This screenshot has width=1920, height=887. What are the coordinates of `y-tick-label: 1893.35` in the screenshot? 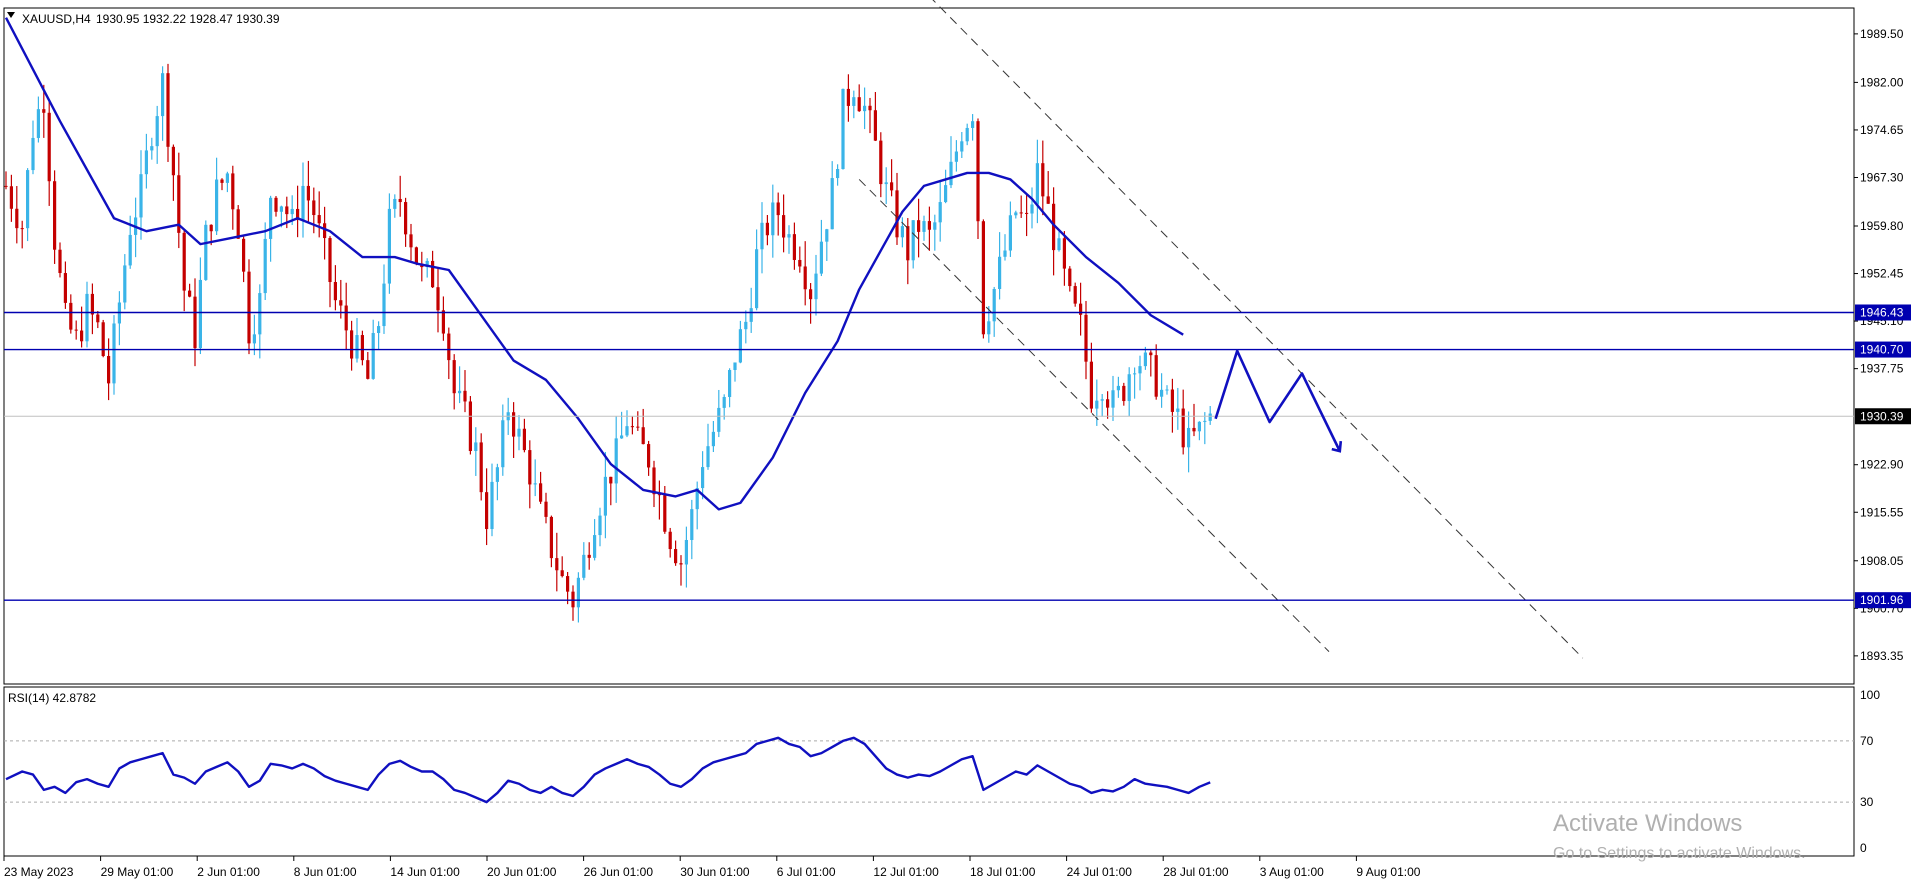 It's located at (1882, 656).